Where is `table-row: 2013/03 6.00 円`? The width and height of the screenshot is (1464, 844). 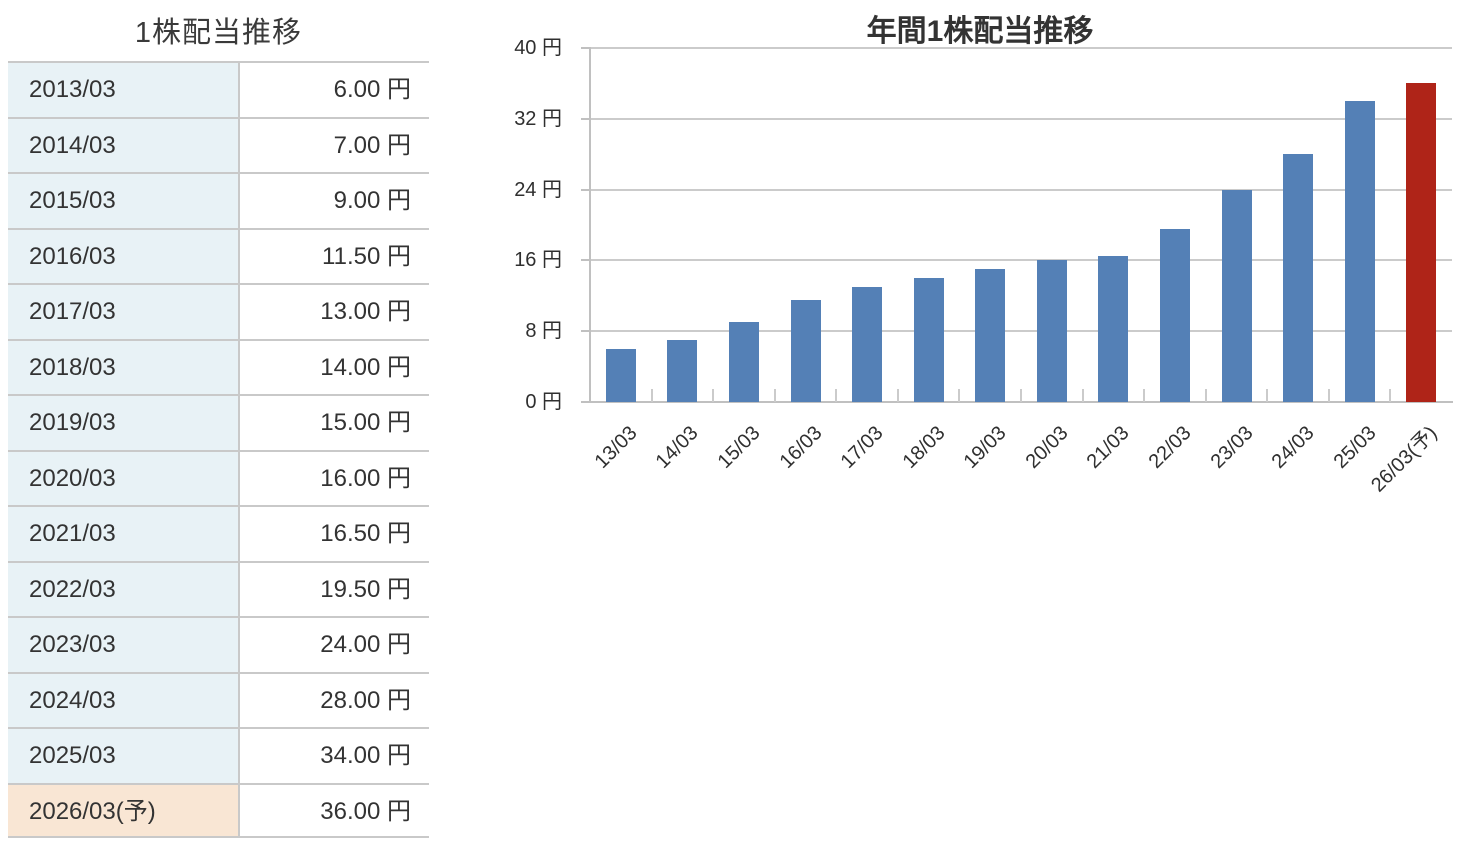 table-row: 2013/03 6.00 円 is located at coordinates (218, 89).